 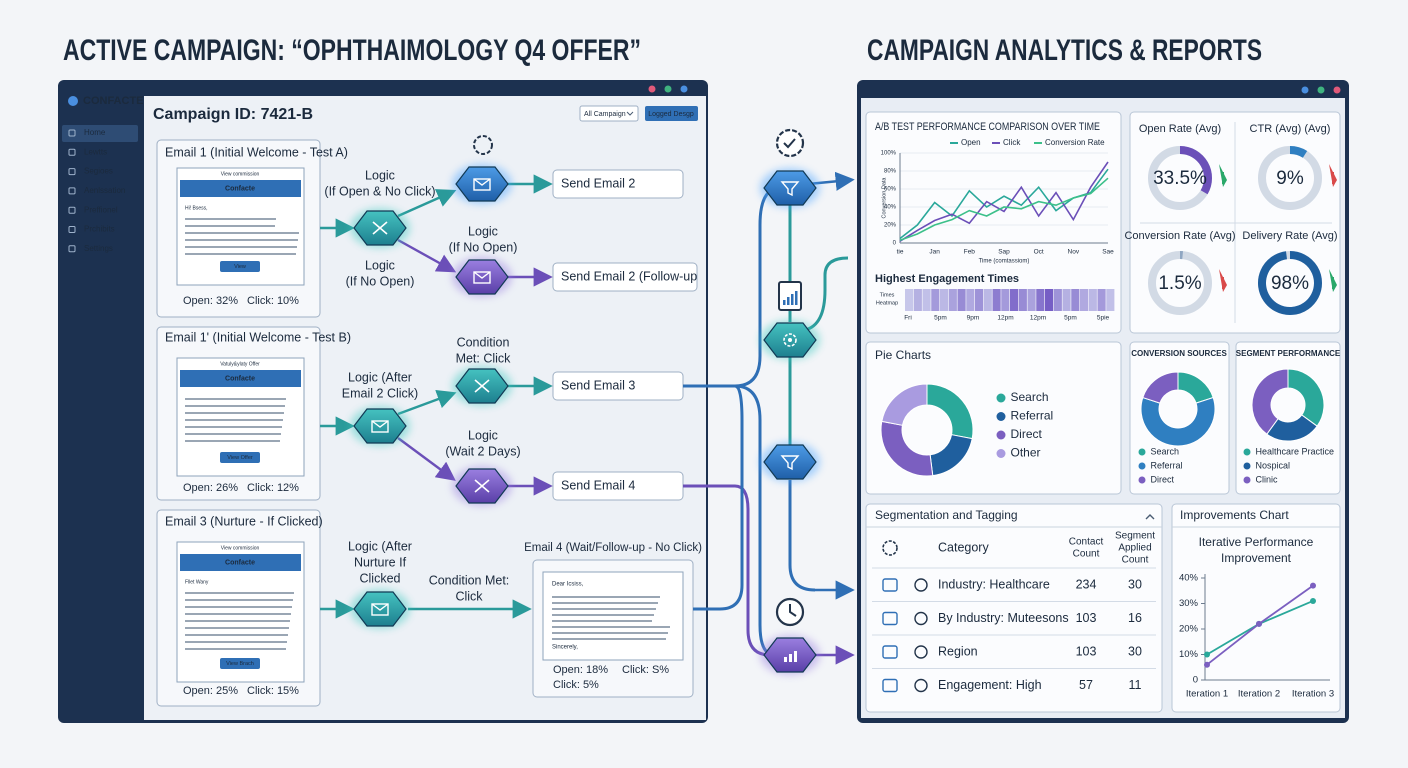 I want to click on heatmap-x-label: 5pm, so click(x=1070, y=318).